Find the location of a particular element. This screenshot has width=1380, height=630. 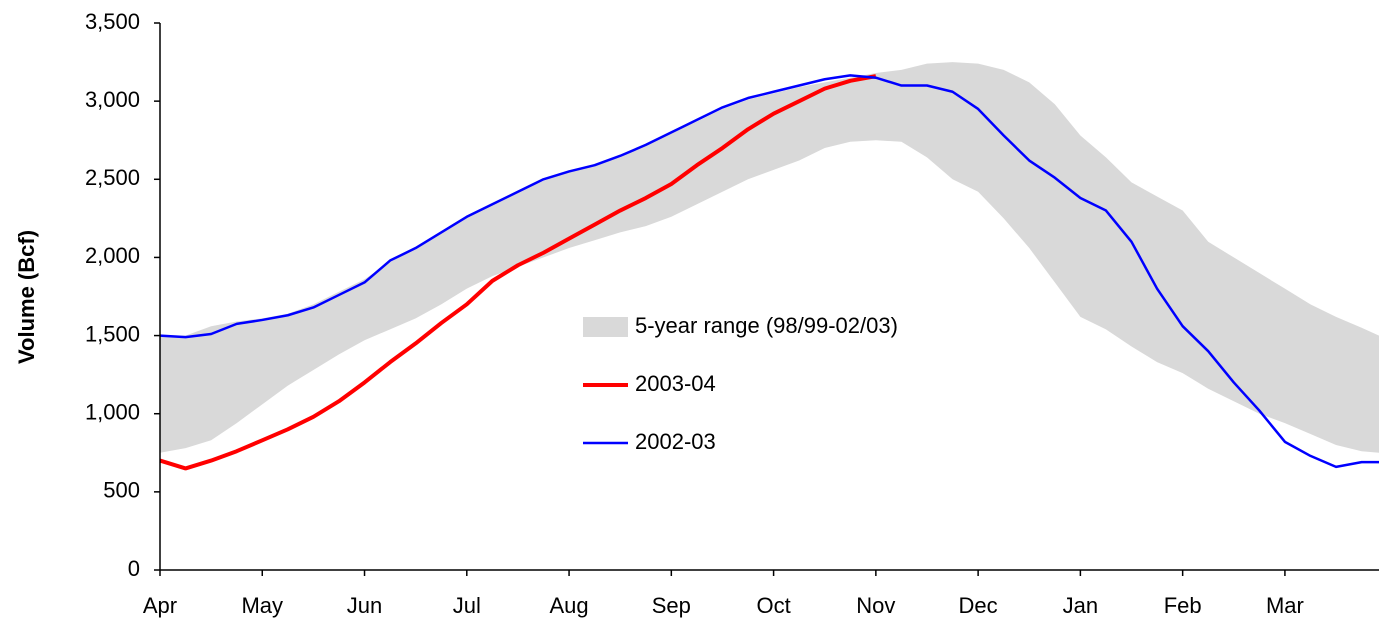

x-tick-label: Feb is located at coordinates (1183, 605).